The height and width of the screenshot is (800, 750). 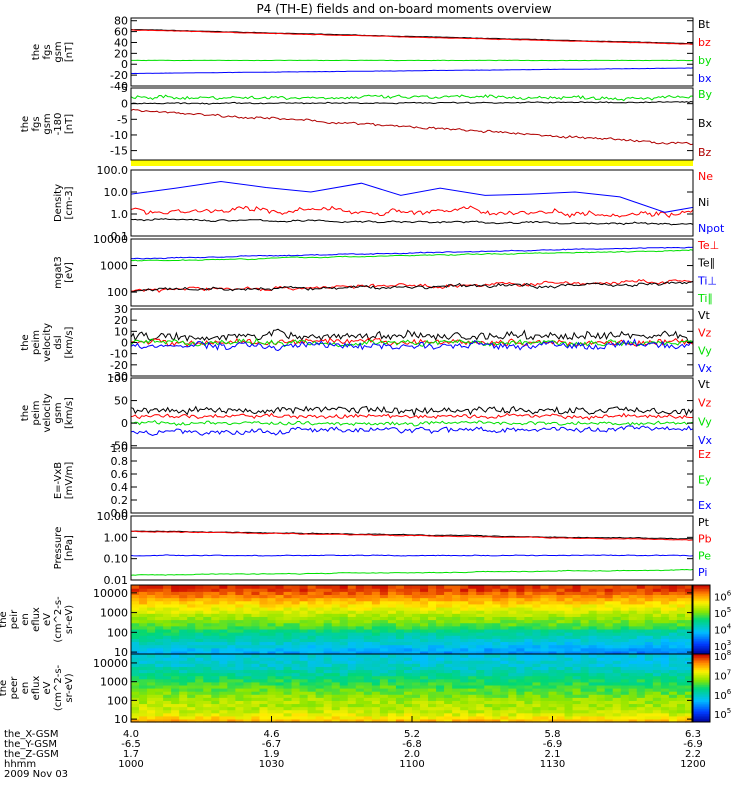 What do you see at coordinates (119, 135) in the screenshot?
I see `ytick-label: -10` at bounding box center [119, 135].